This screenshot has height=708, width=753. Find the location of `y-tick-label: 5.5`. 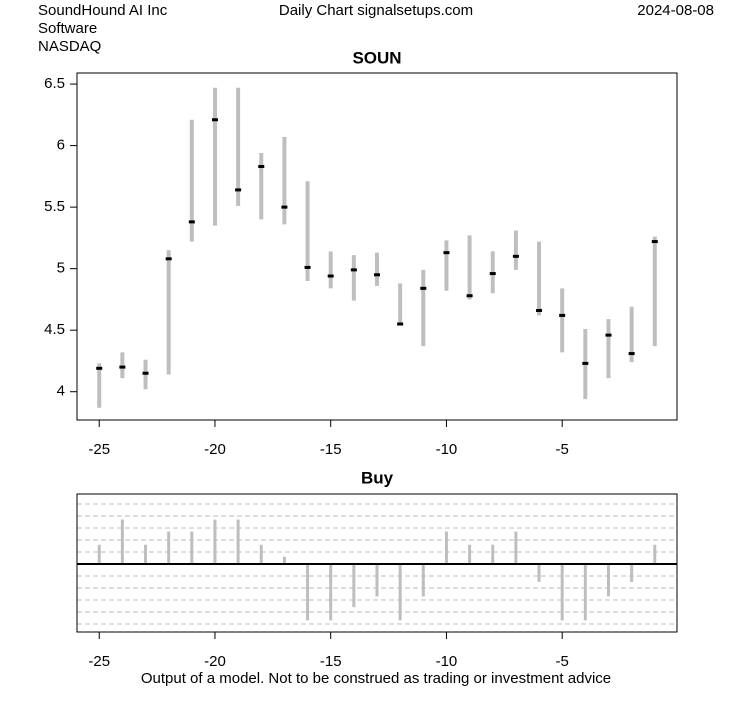

y-tick-label: 5.5 is located at coordinates (54, 206).